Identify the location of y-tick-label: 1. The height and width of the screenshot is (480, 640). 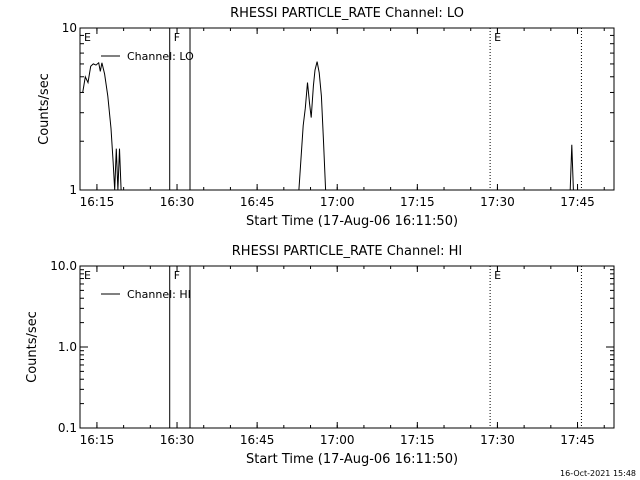
(73, 190).